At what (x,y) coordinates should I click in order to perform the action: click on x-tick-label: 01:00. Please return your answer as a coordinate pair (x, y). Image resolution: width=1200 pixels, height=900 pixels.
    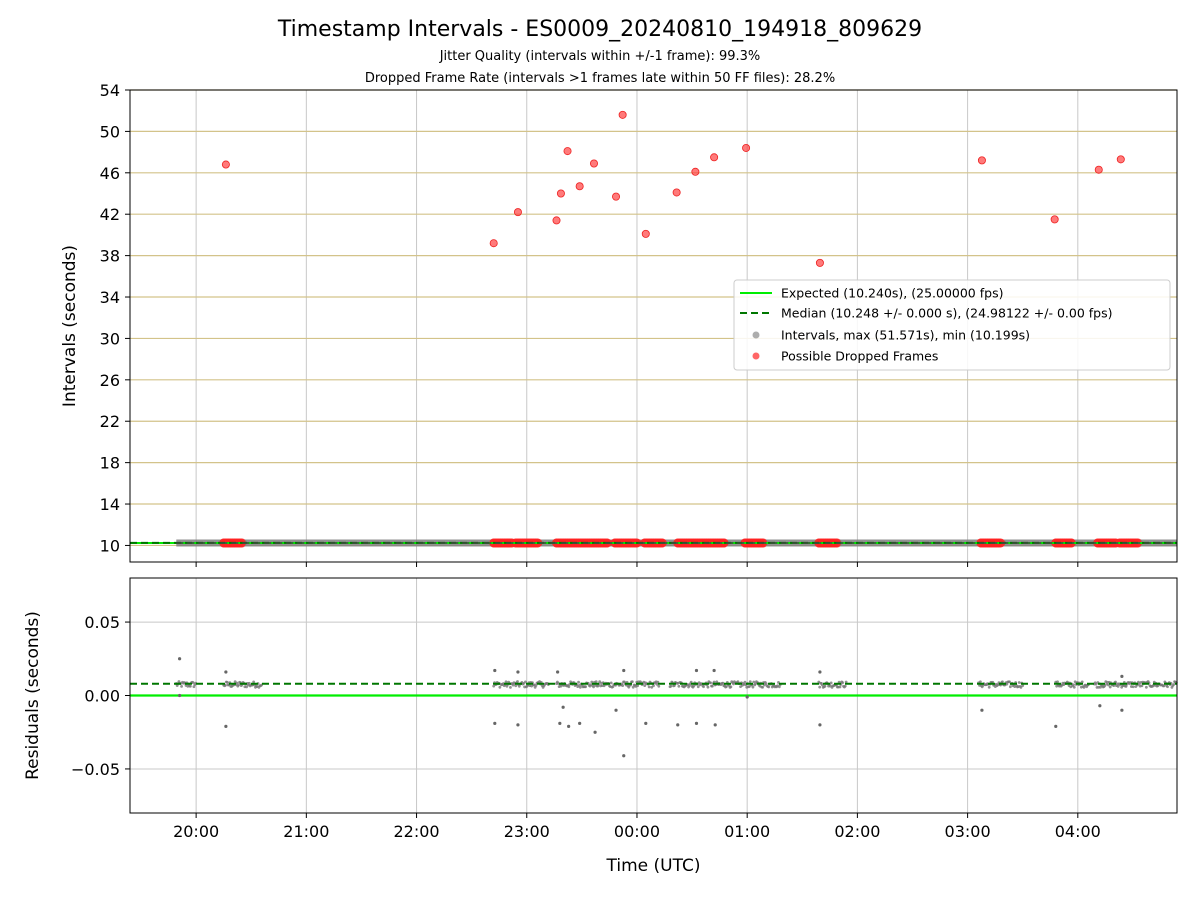
    Looking at the image, I should click on (747, 831).